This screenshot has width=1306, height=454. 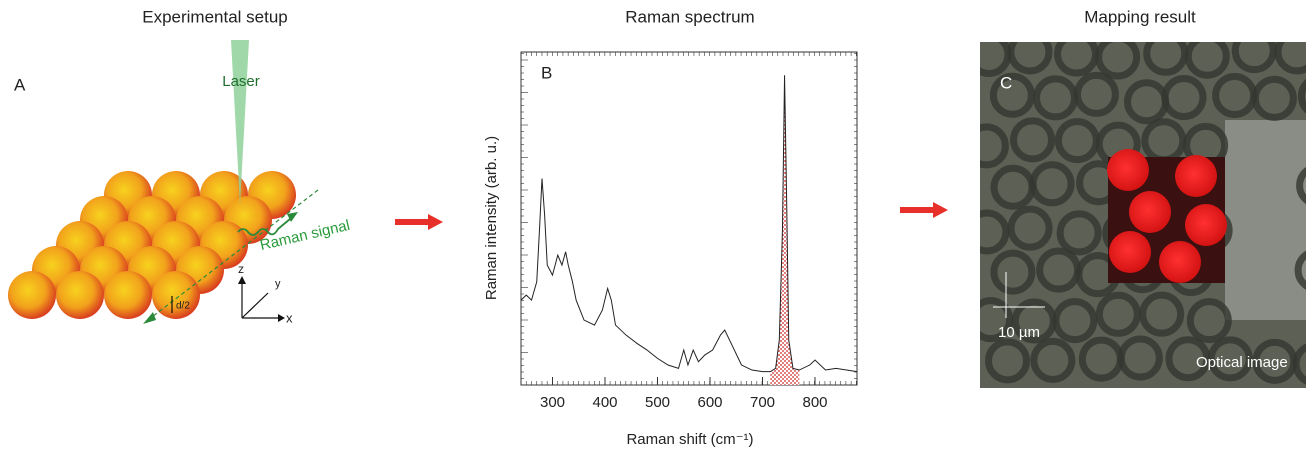 I want to click on axis-label: y, so click(x=278, y=284).